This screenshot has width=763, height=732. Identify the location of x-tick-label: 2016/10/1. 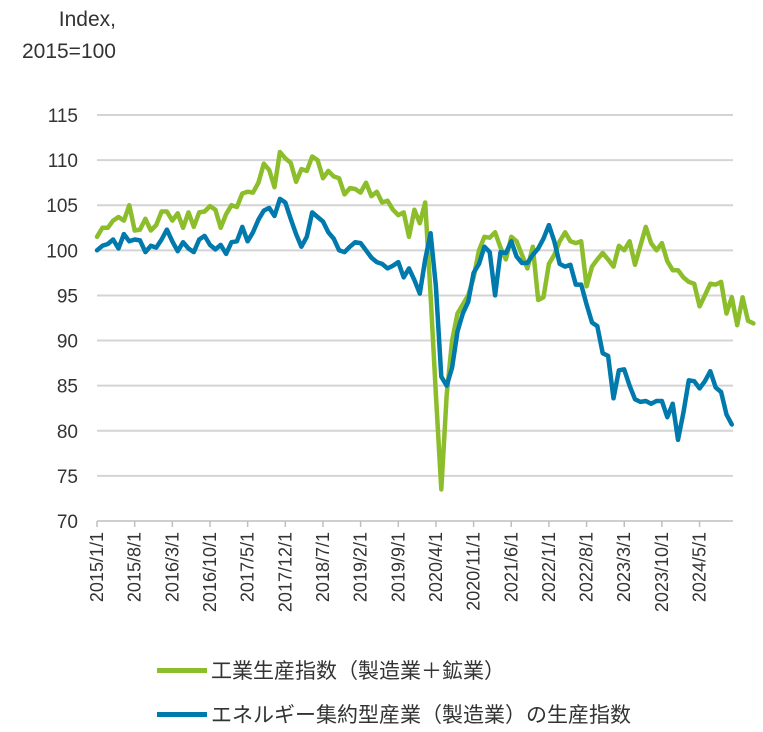
(210, 572).